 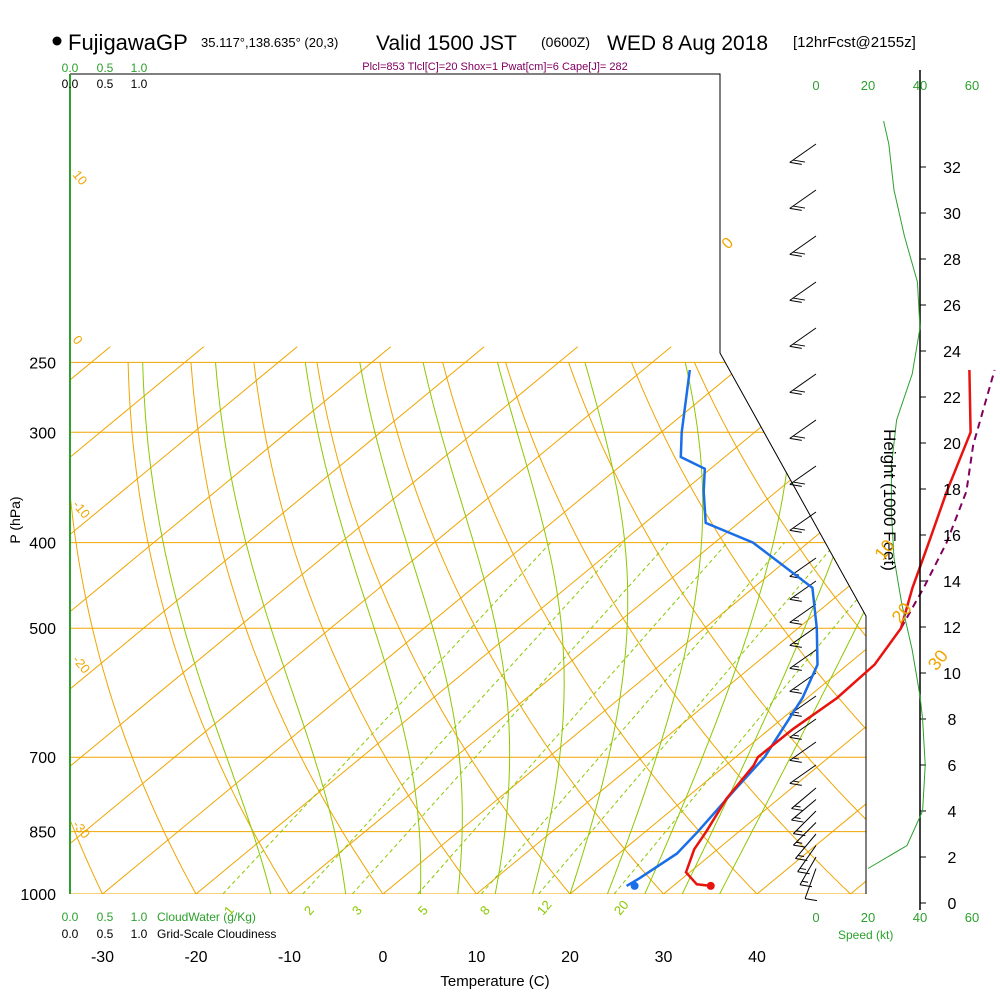 I want to click on top-speed-tick: 40, so click(x=920, y=85).